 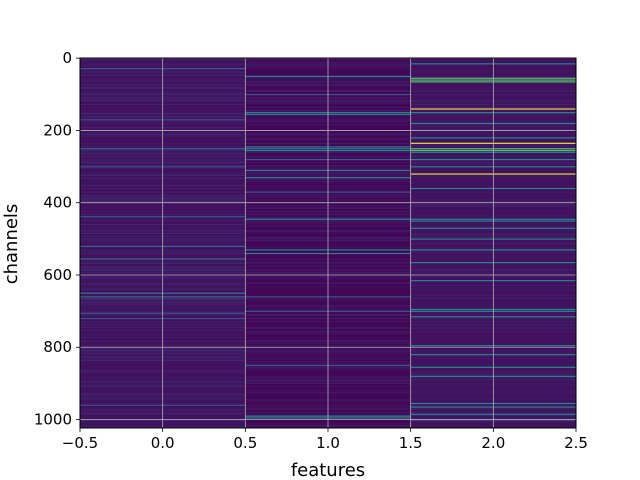 What do you see at coordinates (576, 443) in the screenshot?
I see `x-tick-label: 2.5` at bounding box center [576, 443].